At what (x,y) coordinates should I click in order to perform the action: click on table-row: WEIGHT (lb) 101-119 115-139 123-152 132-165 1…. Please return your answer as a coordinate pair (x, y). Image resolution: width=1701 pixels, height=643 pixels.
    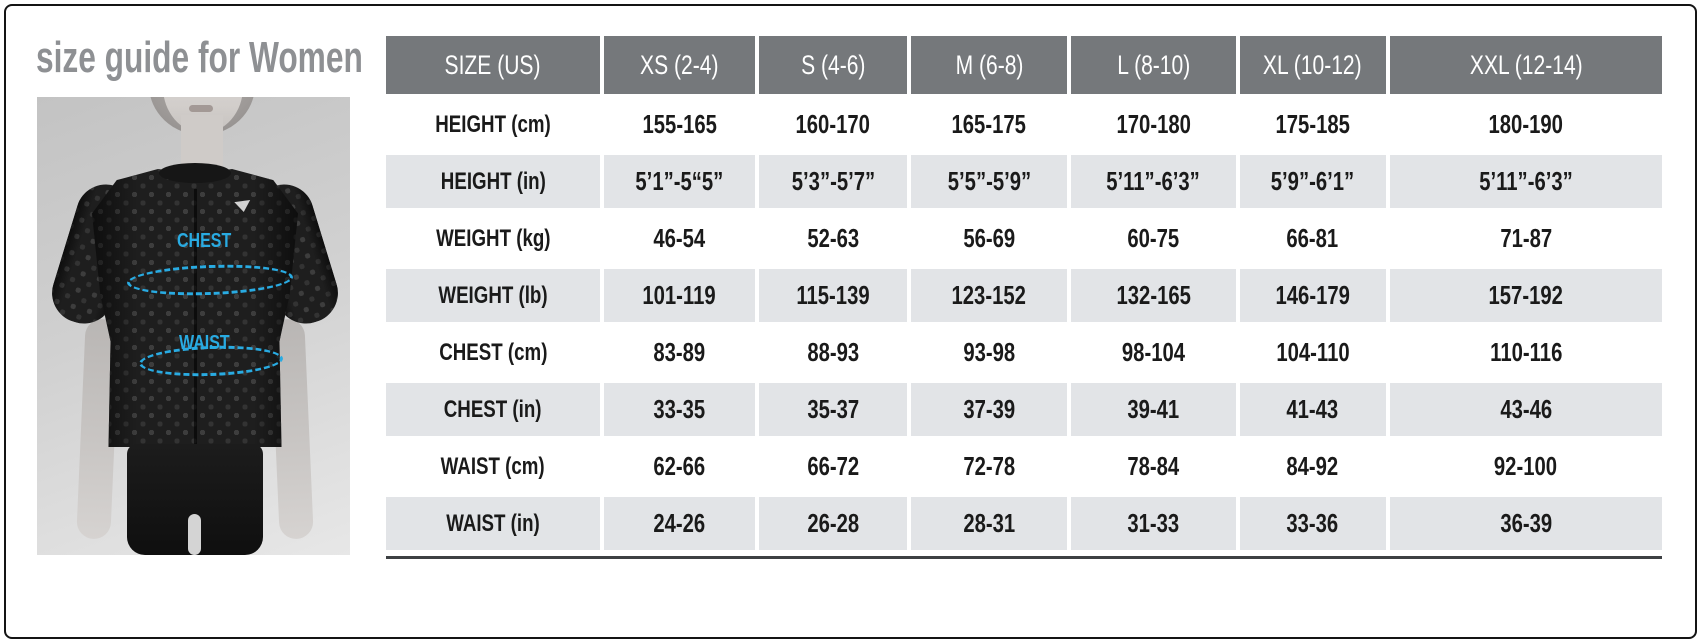
    Looking at the image, I should click on (1024, 295).